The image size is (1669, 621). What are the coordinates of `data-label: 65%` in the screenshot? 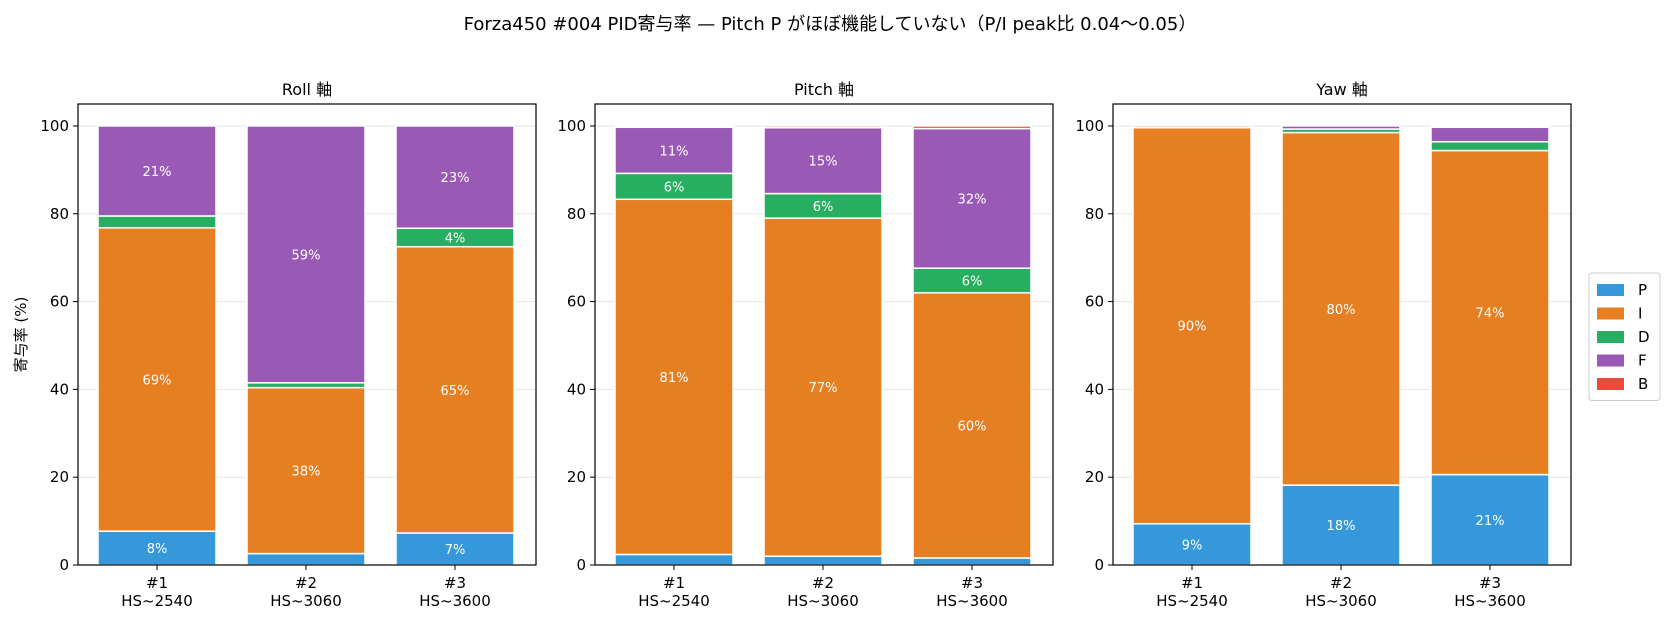 It's located at (455, 391).